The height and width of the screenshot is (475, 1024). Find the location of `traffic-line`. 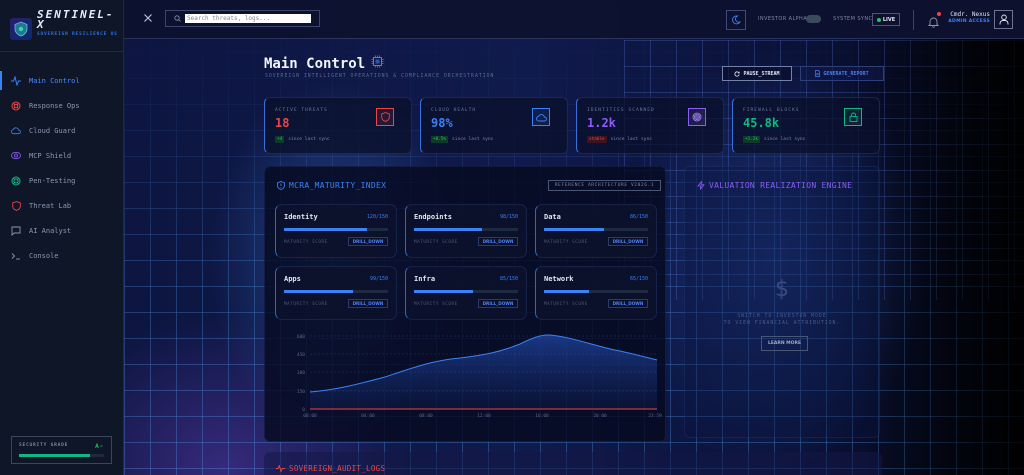

traffic-line is located at coordinates (483, 363).